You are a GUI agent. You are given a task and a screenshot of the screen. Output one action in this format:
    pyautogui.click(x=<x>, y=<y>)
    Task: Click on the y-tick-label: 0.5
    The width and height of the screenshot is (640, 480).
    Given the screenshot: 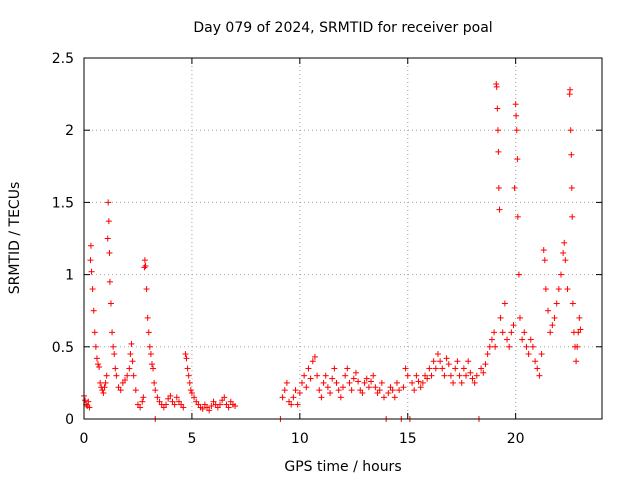 What is the action you would take?
    pyautogui.click(x=63, y=348)
    